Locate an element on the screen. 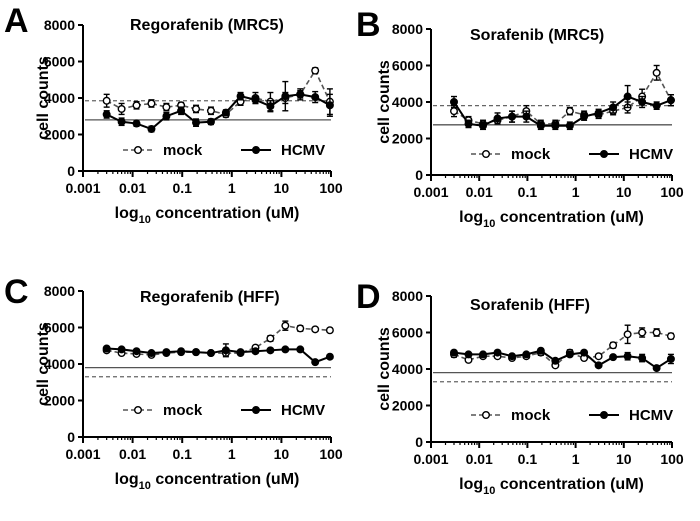 This screenshot has width=700, height=521. legend-marker-hcmv is located at coordinates (255, 149).